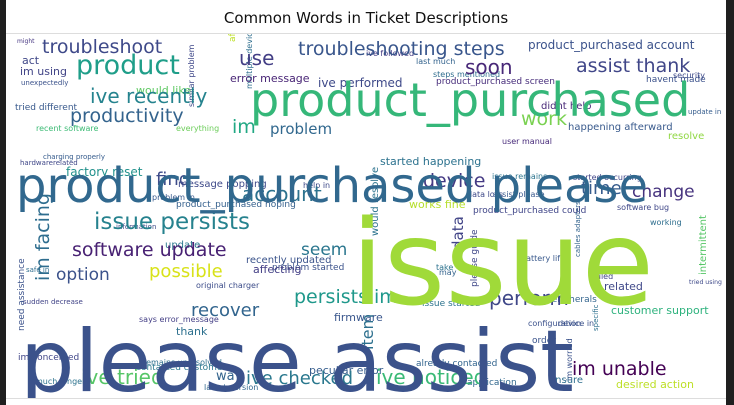 Image resolution: width=734 pixels, height=405 pixels. What do you see at coordinates (367, 332) in the screenshot?
I see `word-item: item` at bounding box center [367, 332].